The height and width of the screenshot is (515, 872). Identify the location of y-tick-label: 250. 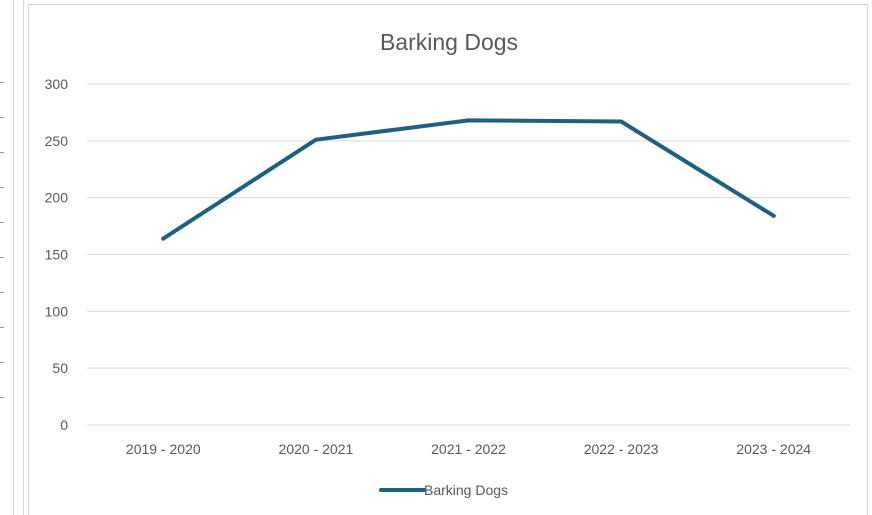
(57, 141).